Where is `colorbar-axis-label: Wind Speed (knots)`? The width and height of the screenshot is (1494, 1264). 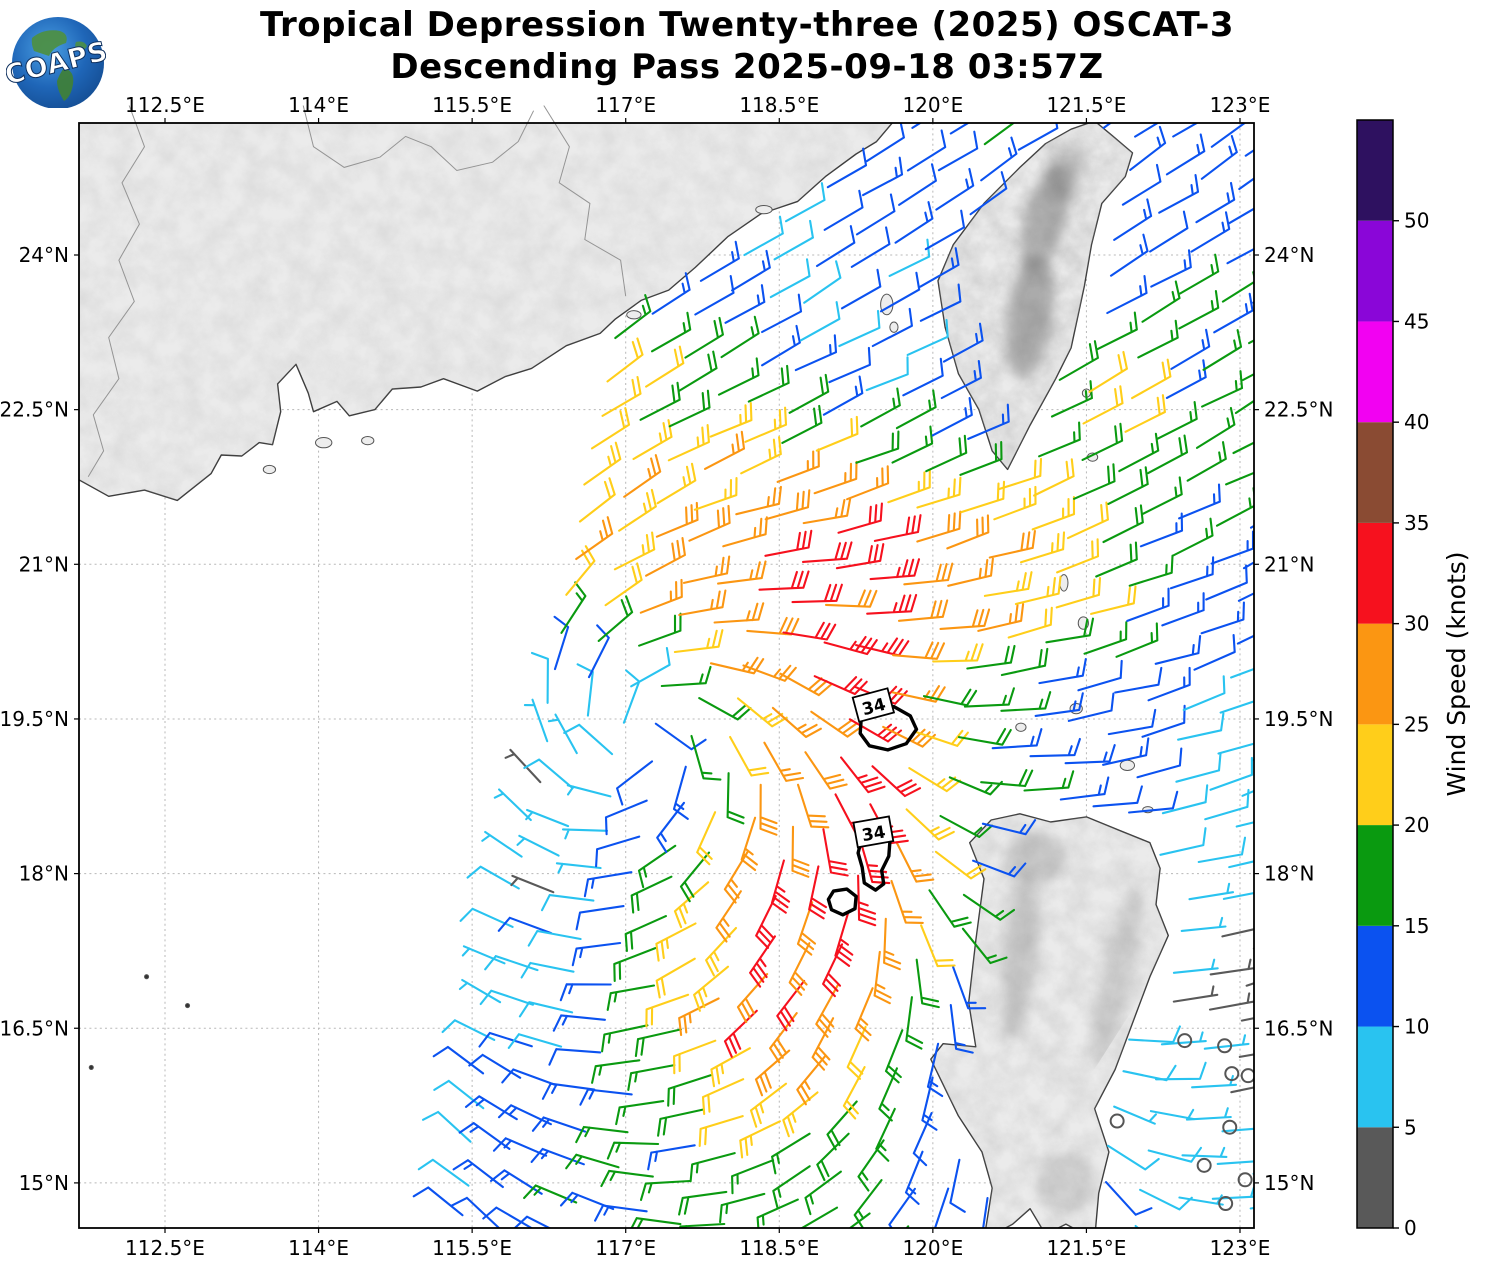 colorbar-axis-label: Wind Speed (knots) is located at coordinates (1456, 673).